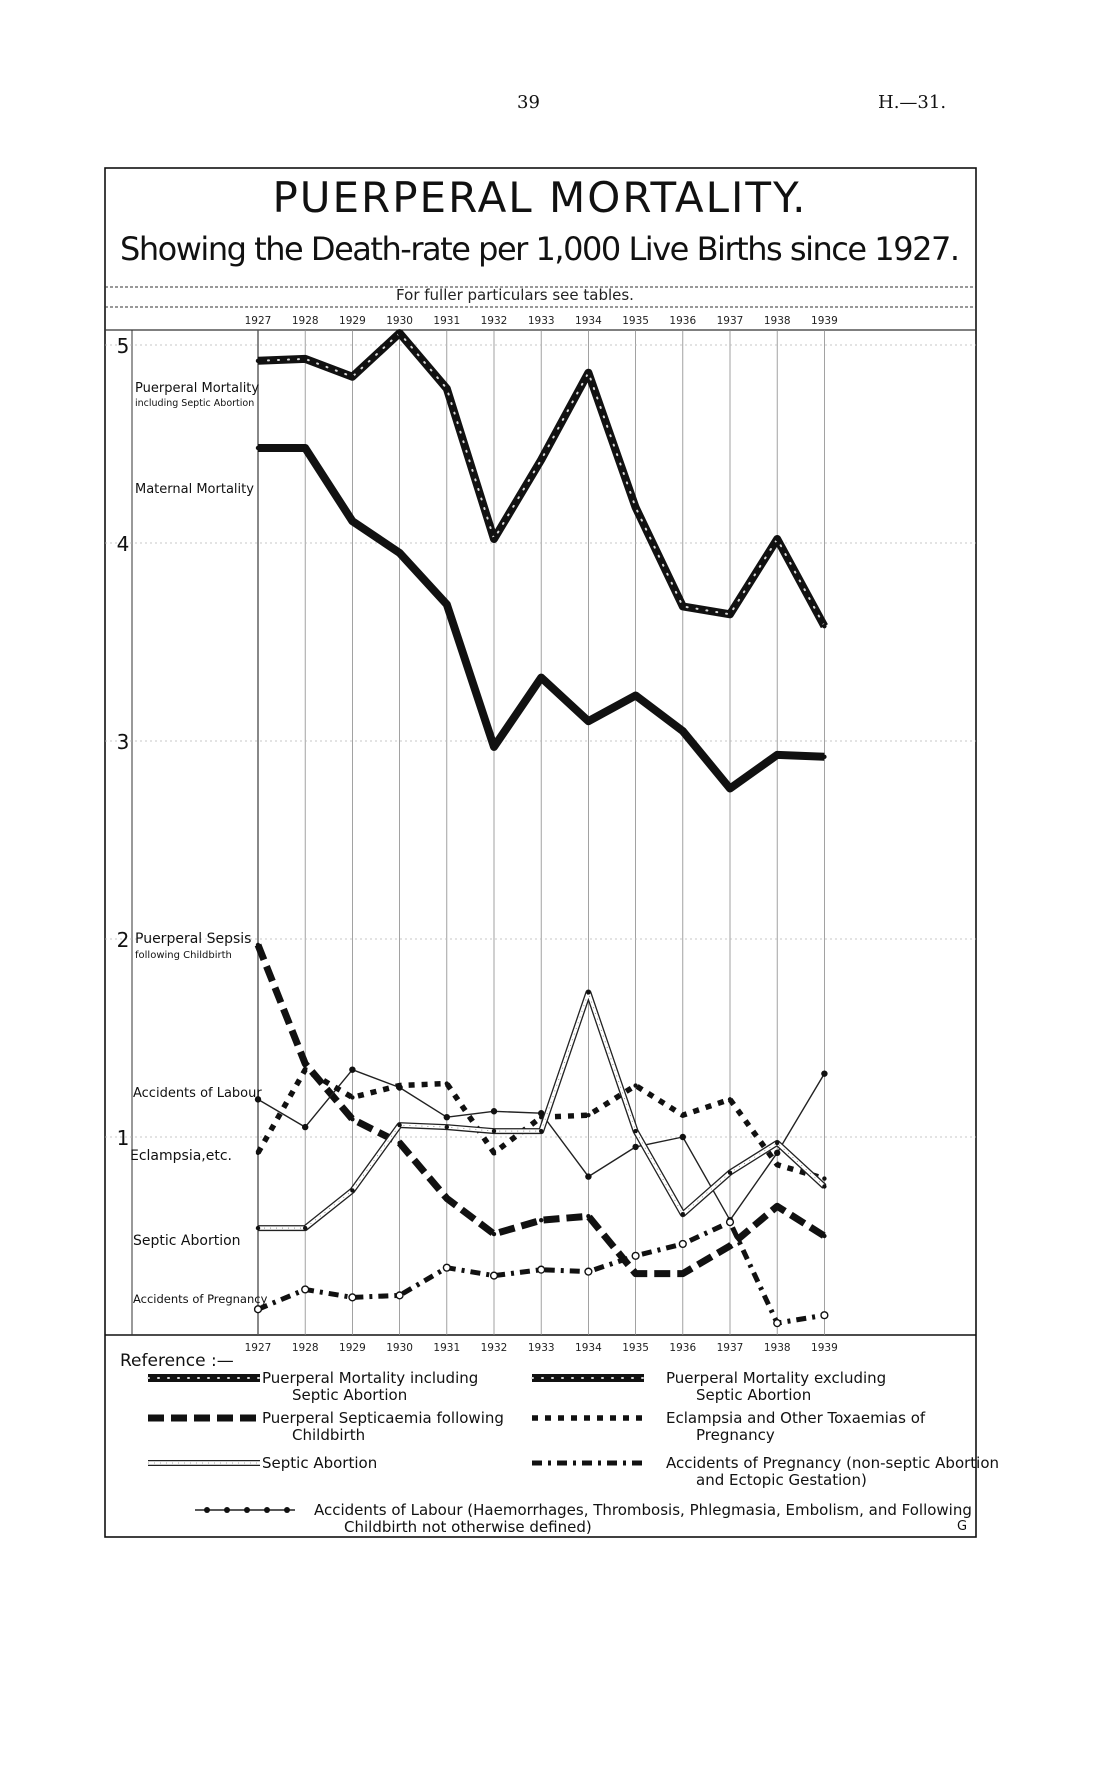  I want to click on point-septic-1933, so click(541, 1131).